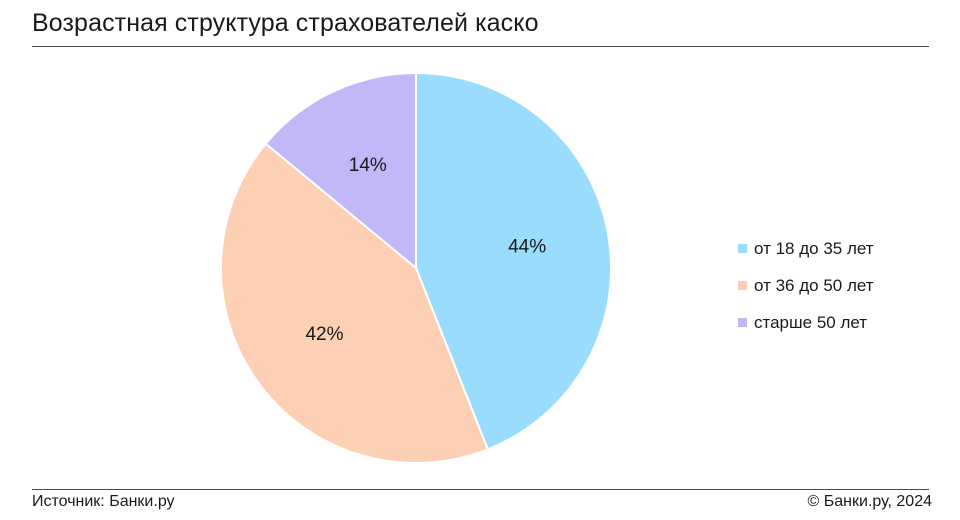  Describe the element at coordinates (811, 322) in the screenshot. I see `legend-label: старше 50 лет` at that location.